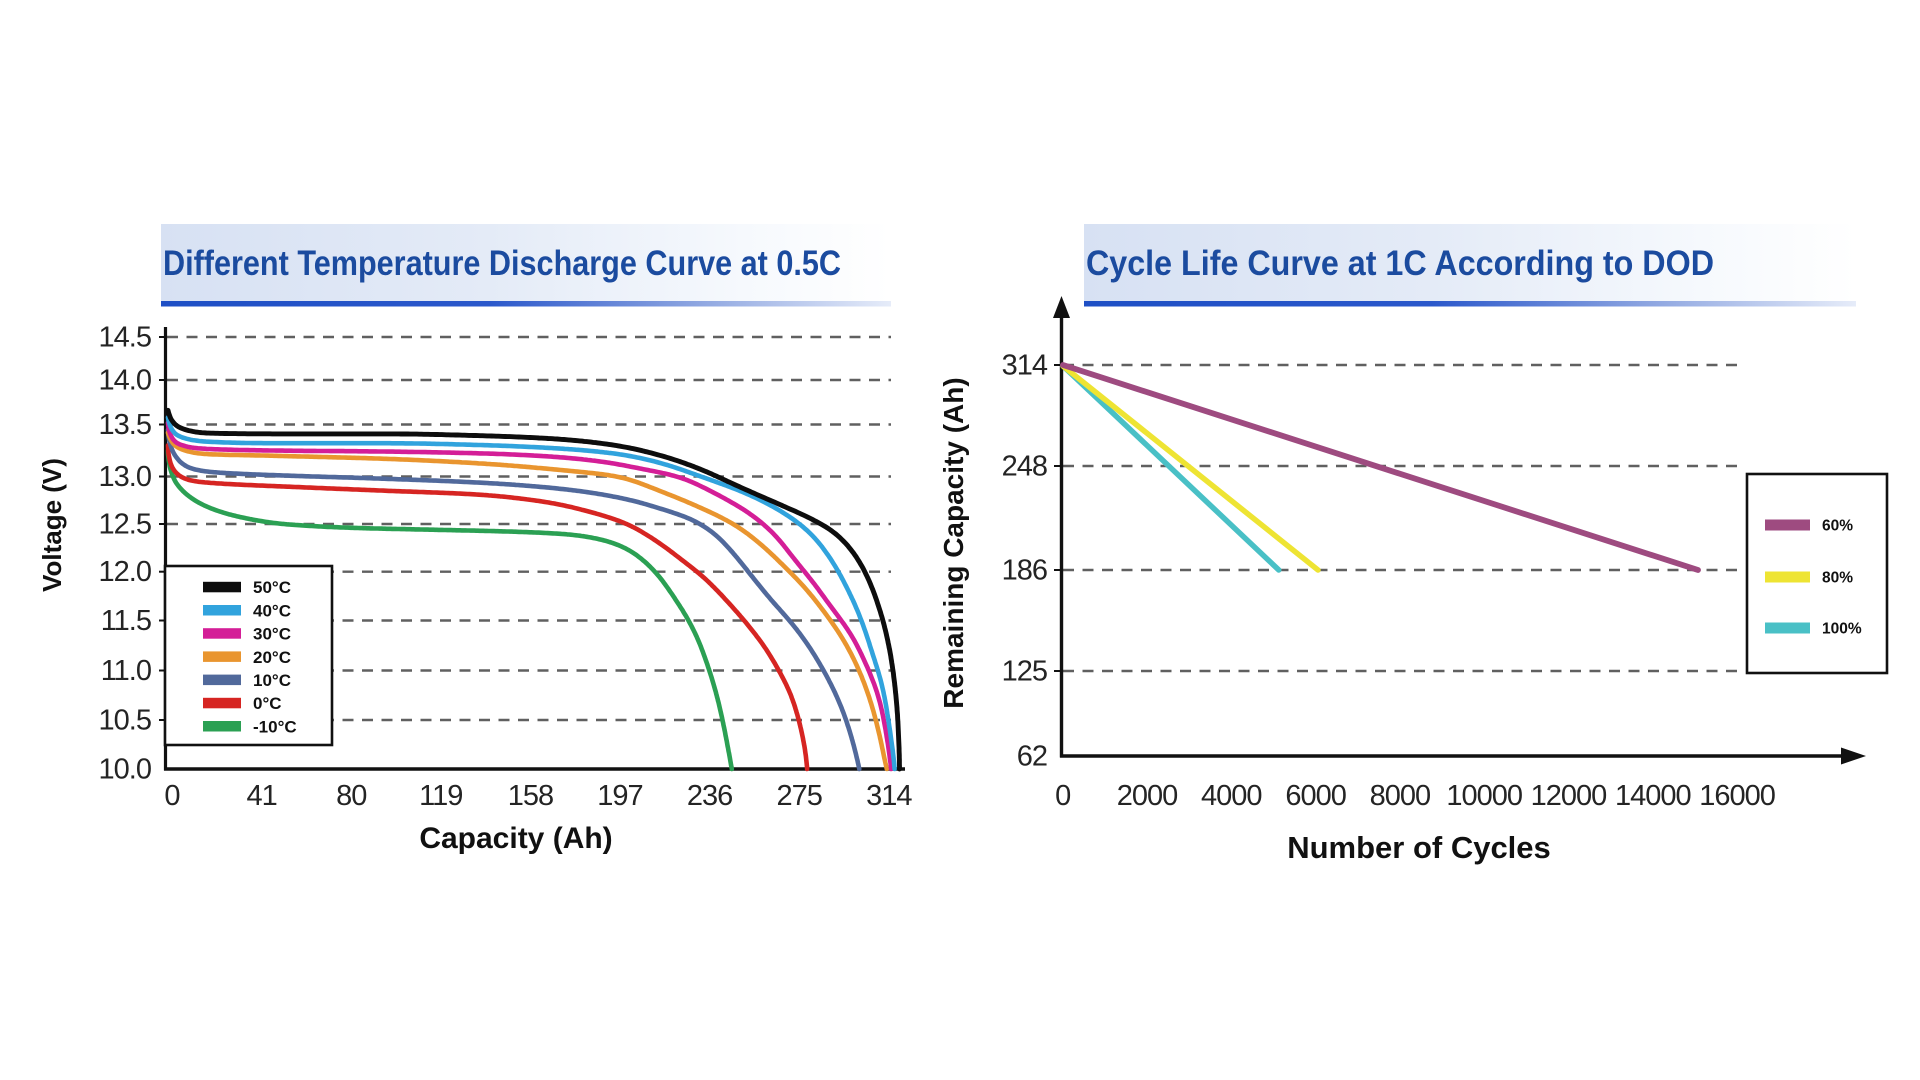  I want to click on svg-text: 197, so click(619, 796).